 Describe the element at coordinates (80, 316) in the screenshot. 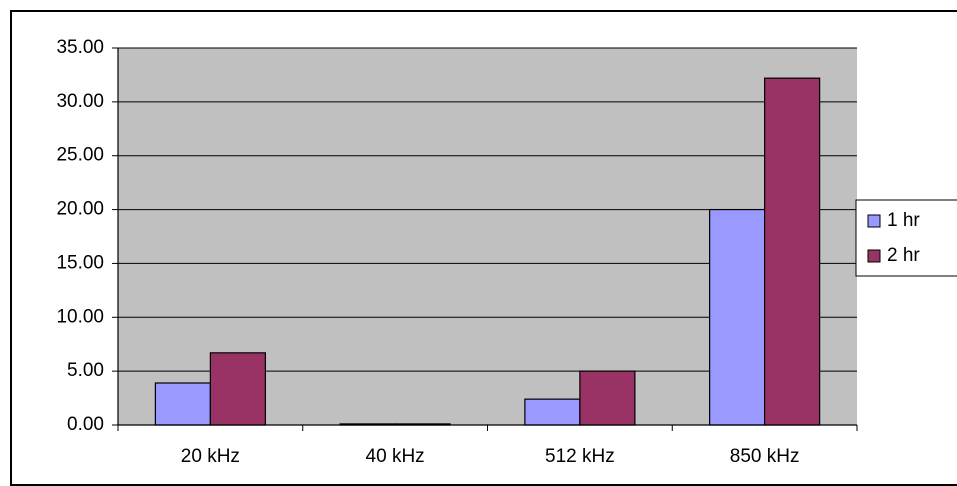

I see `y-tick-label: 10.00` at that location.